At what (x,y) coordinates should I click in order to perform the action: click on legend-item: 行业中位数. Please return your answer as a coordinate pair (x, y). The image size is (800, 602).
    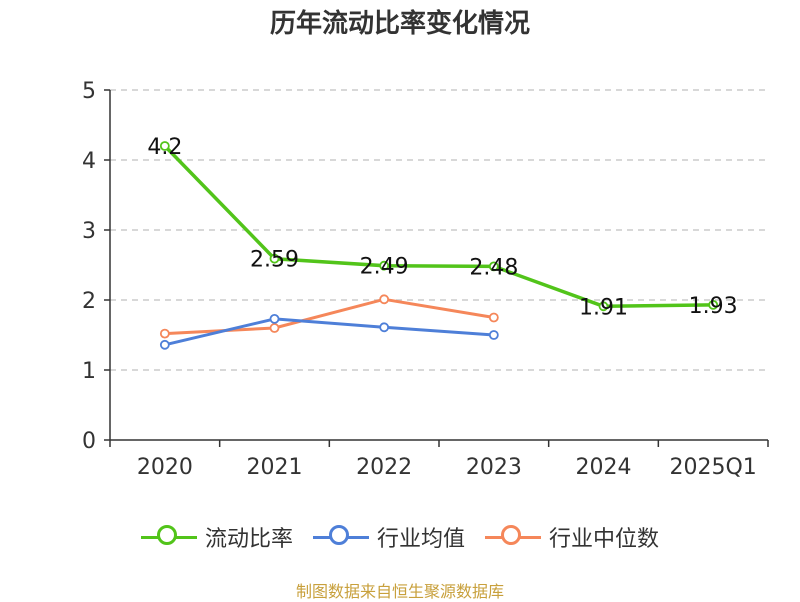
    Looking at the image, I should click on (572, 537).